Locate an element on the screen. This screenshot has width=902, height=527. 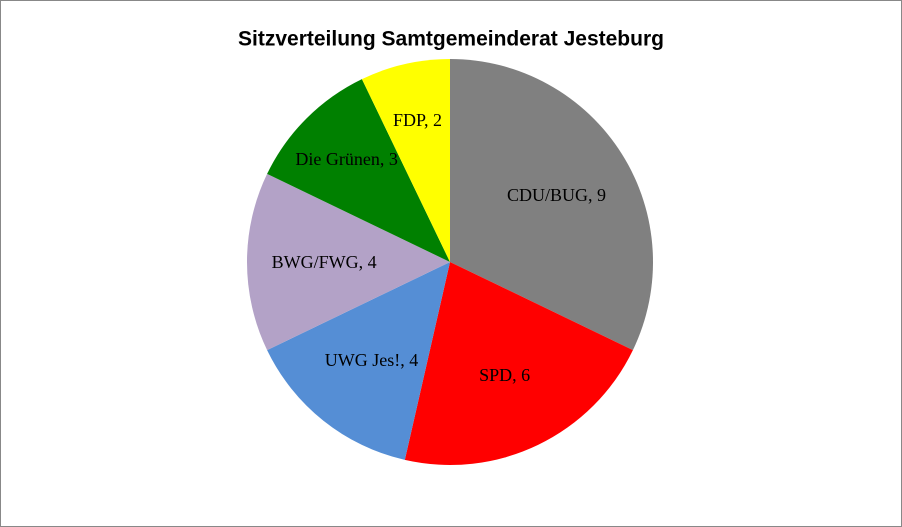
data-label: SPD, 6 is located at coordinates (505, 375).